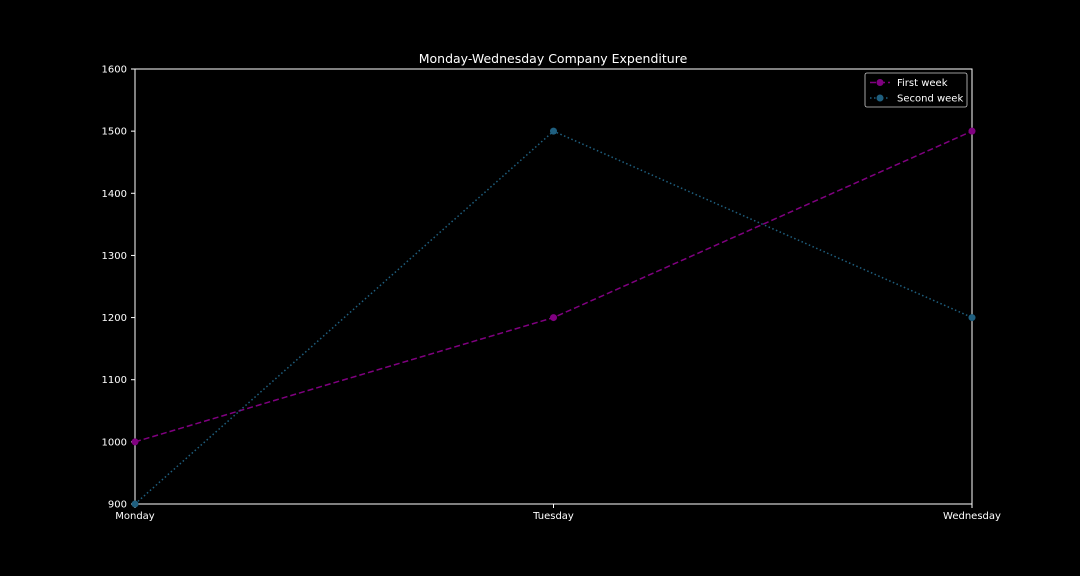 This screenshot has height=576, width=1080. Describe the element at coordinates (922, 83) in the screenshot. I see `legend-label: First week` at that location.